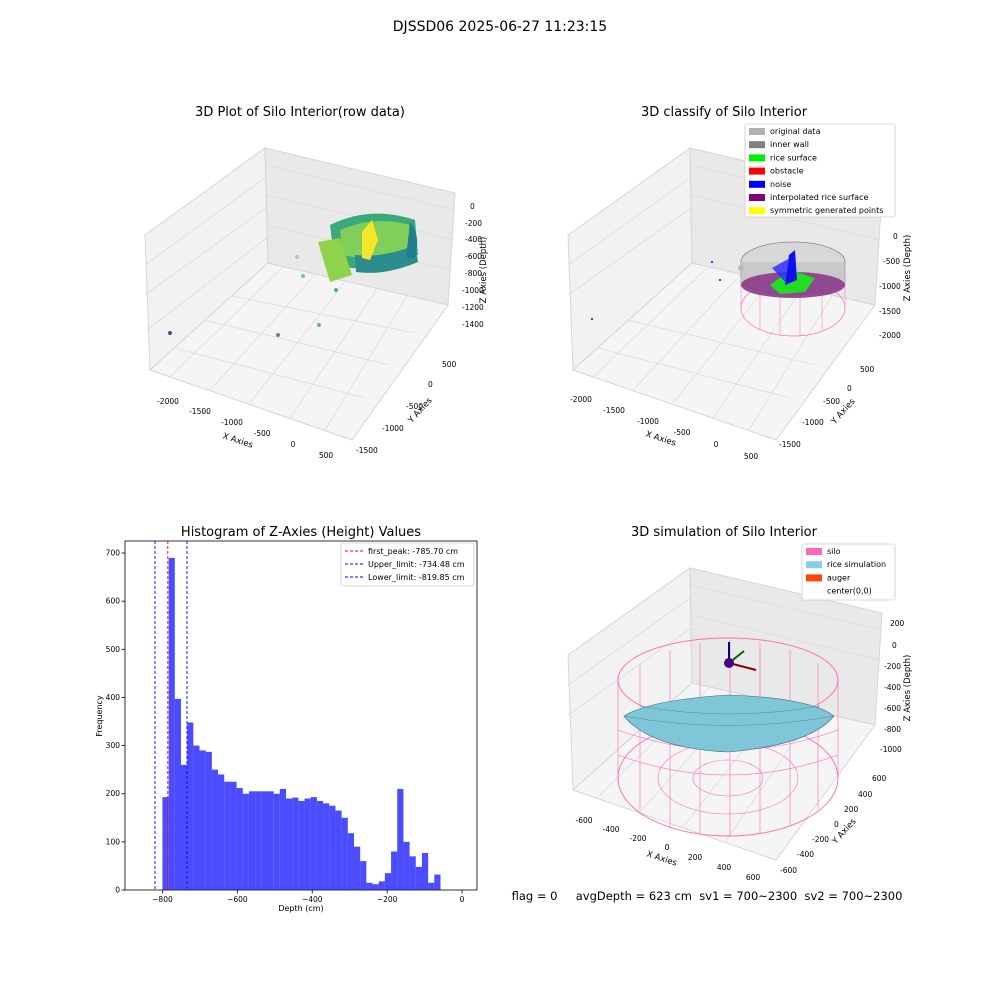  I want to click on tick-label: -1200, so click(473, 307).